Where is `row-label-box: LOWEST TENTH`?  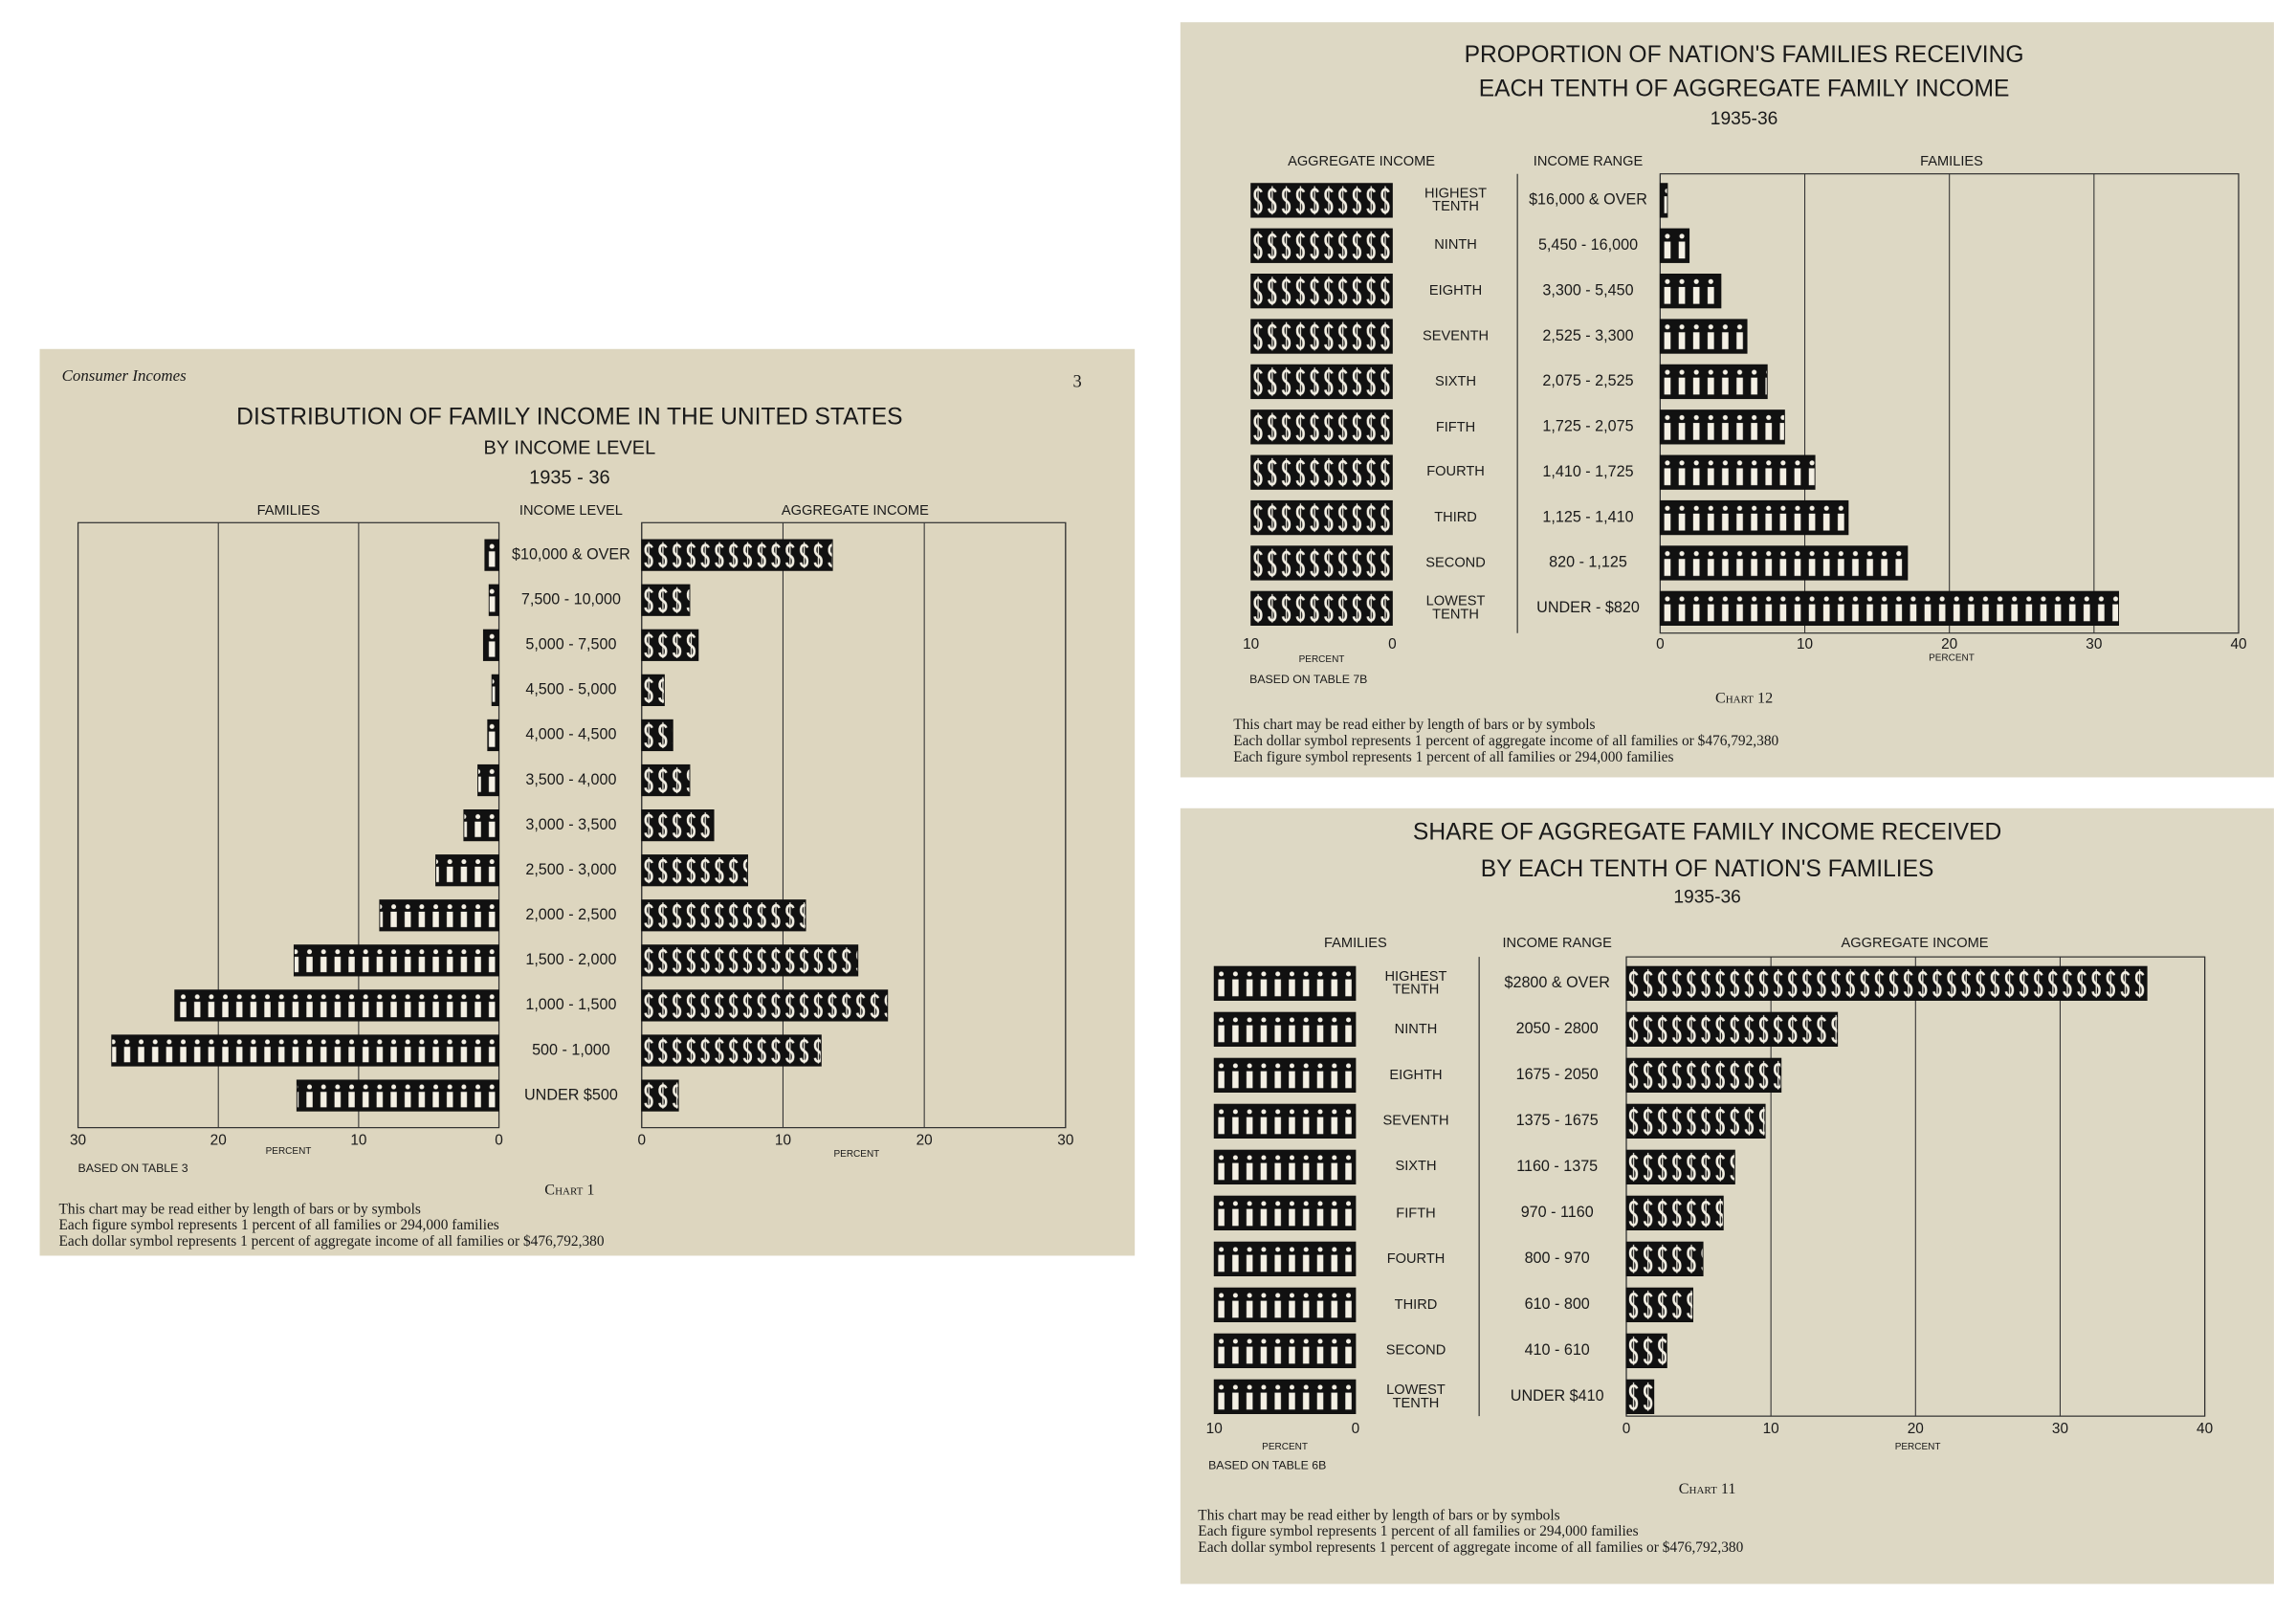 row-label-box: LOWEST TENTH is located at coordinates (1416, 1397).